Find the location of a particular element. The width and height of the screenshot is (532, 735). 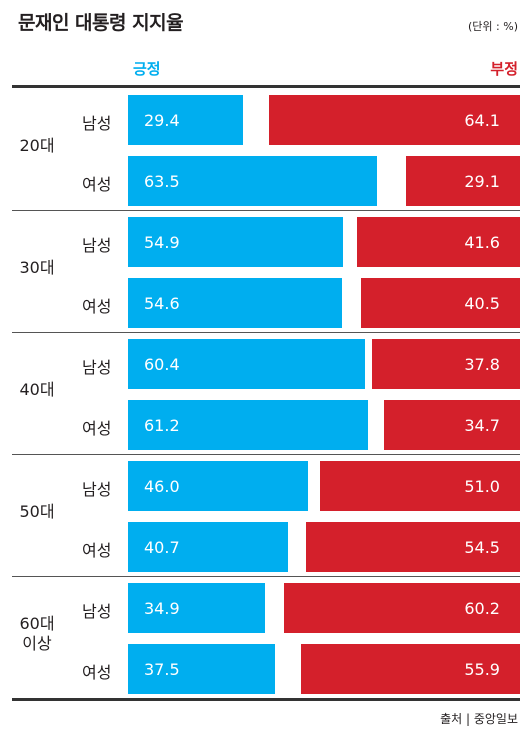

positive-bar: 29.4 is located at coordinates (186, 120).